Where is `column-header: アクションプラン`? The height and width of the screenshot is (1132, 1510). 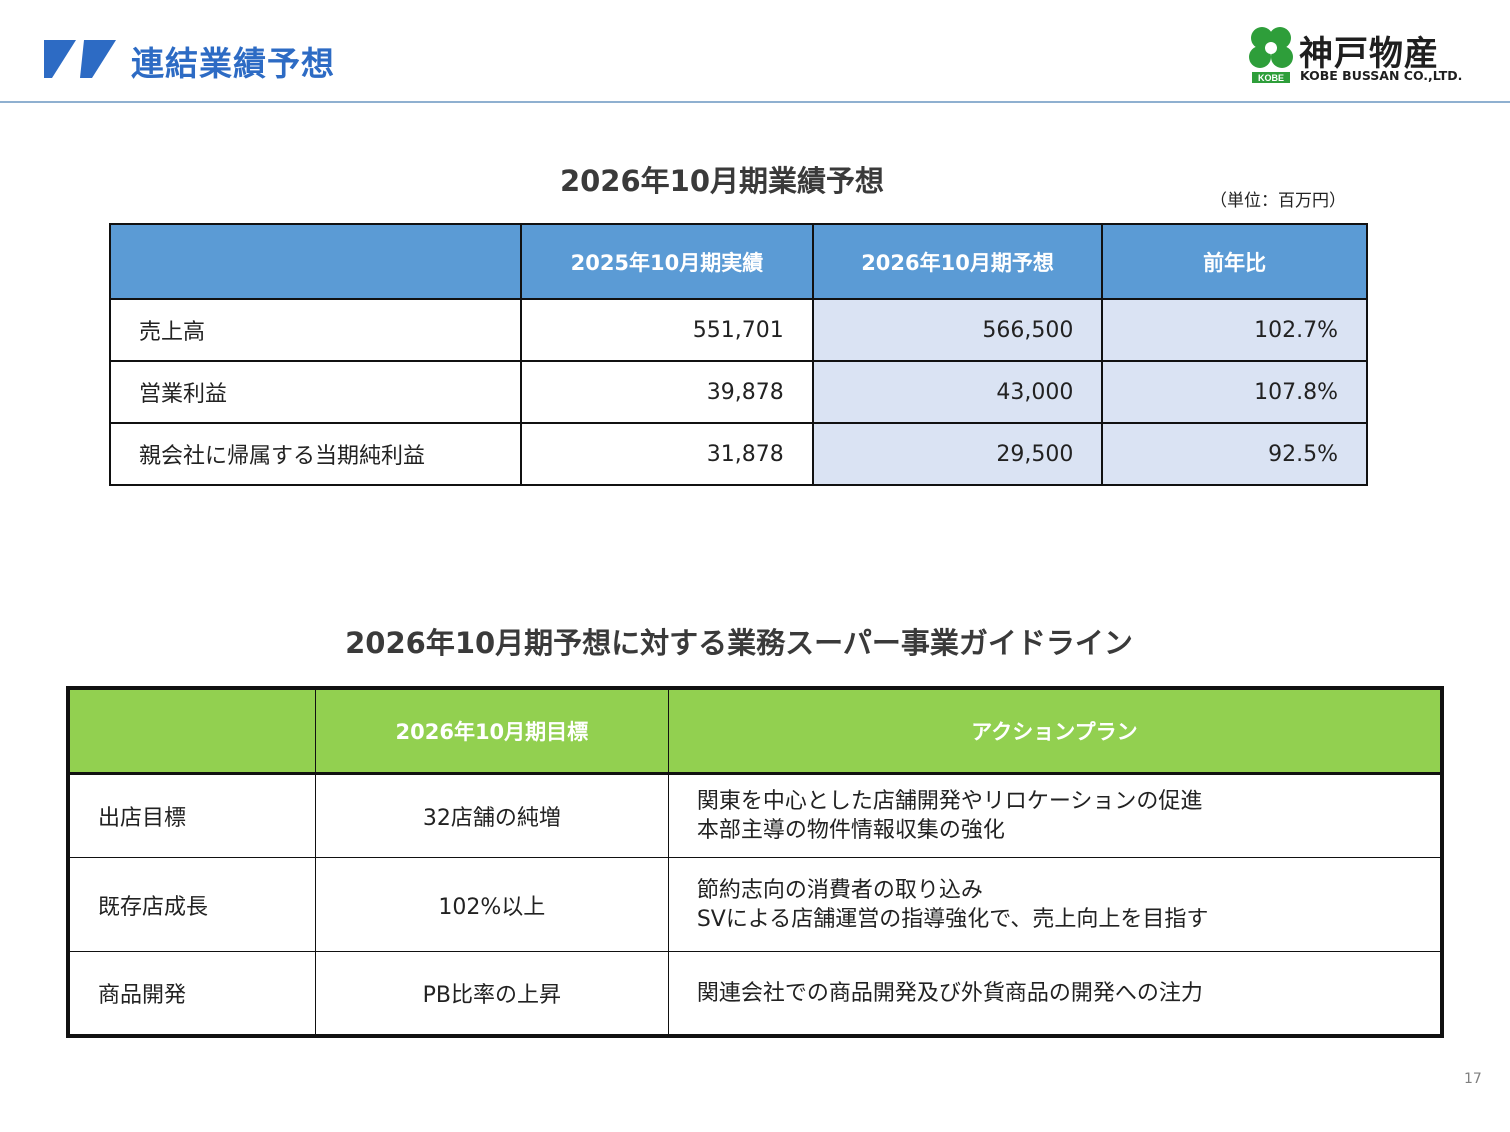 column-header: アクションプラン is located at coordinates (1055, 731).